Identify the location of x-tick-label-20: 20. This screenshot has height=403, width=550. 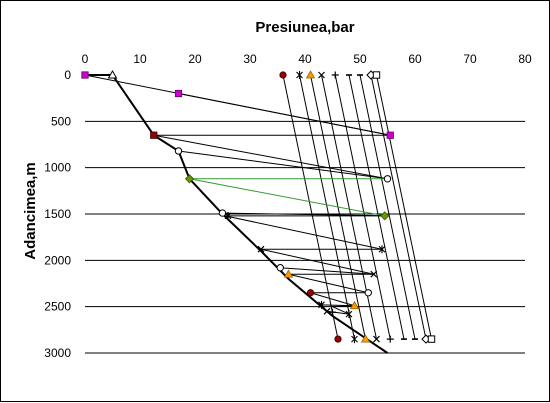
(195, 59).